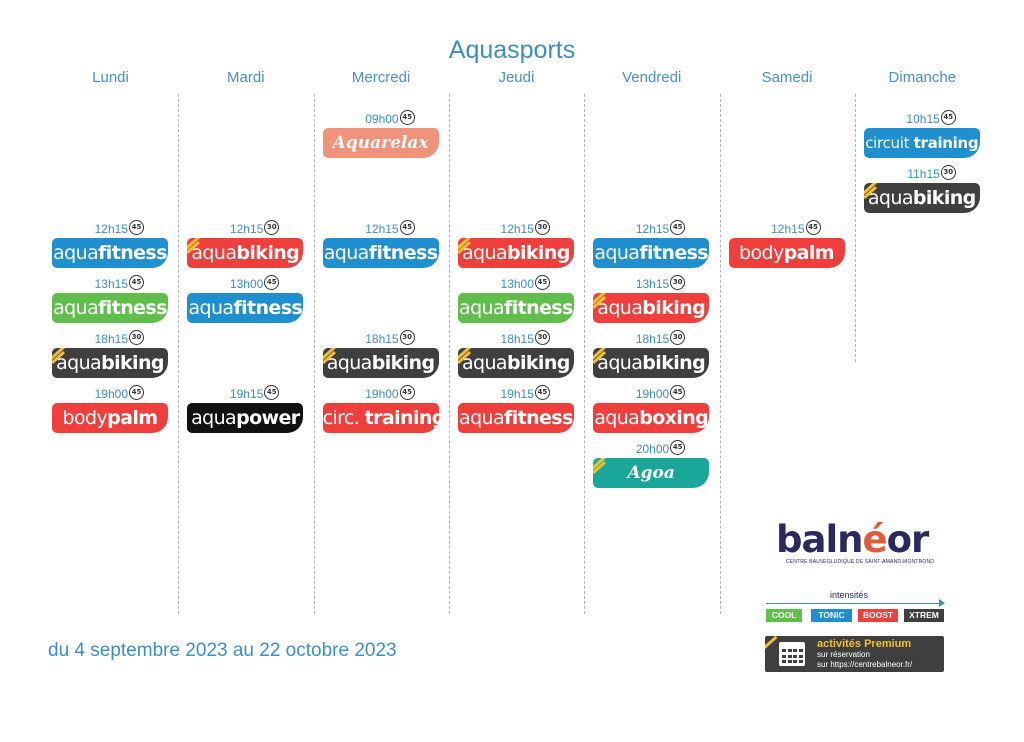 The height and width of the screenshot is (742, 1024). I want to click on intensity-arrow, so click(855, 603).